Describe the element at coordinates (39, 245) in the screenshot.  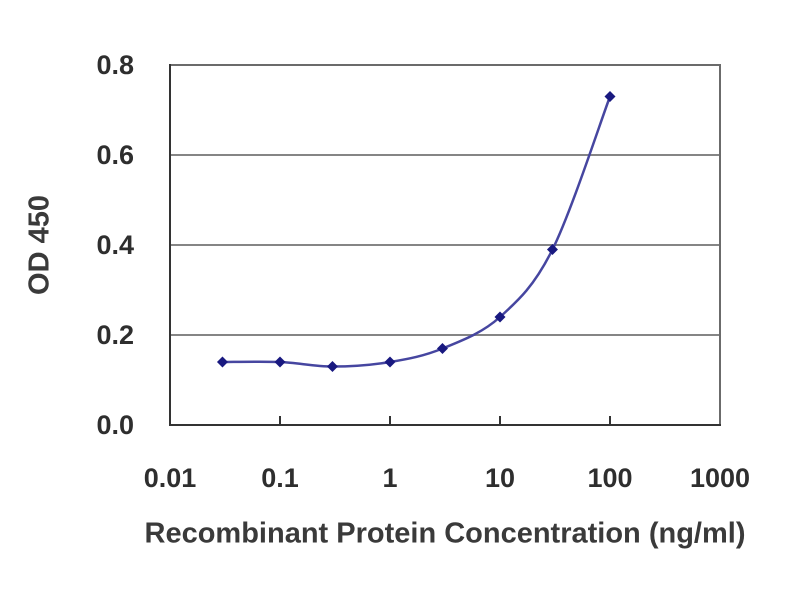
I see `y-axis-title: OD 450` at that location.